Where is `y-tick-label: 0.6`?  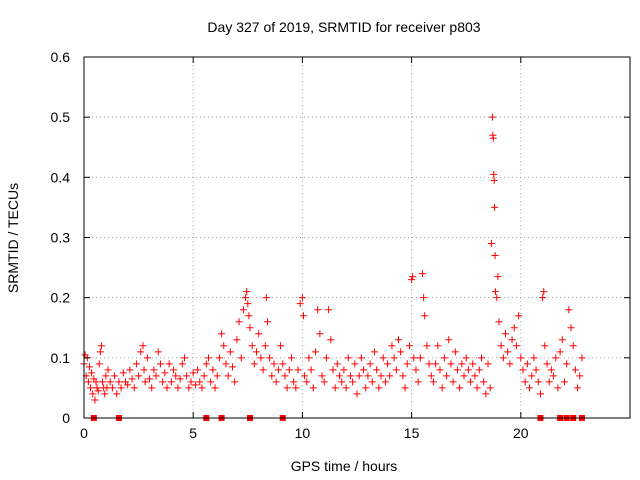
y-tick-label: 0.6 is located at coordinates (61, 57).